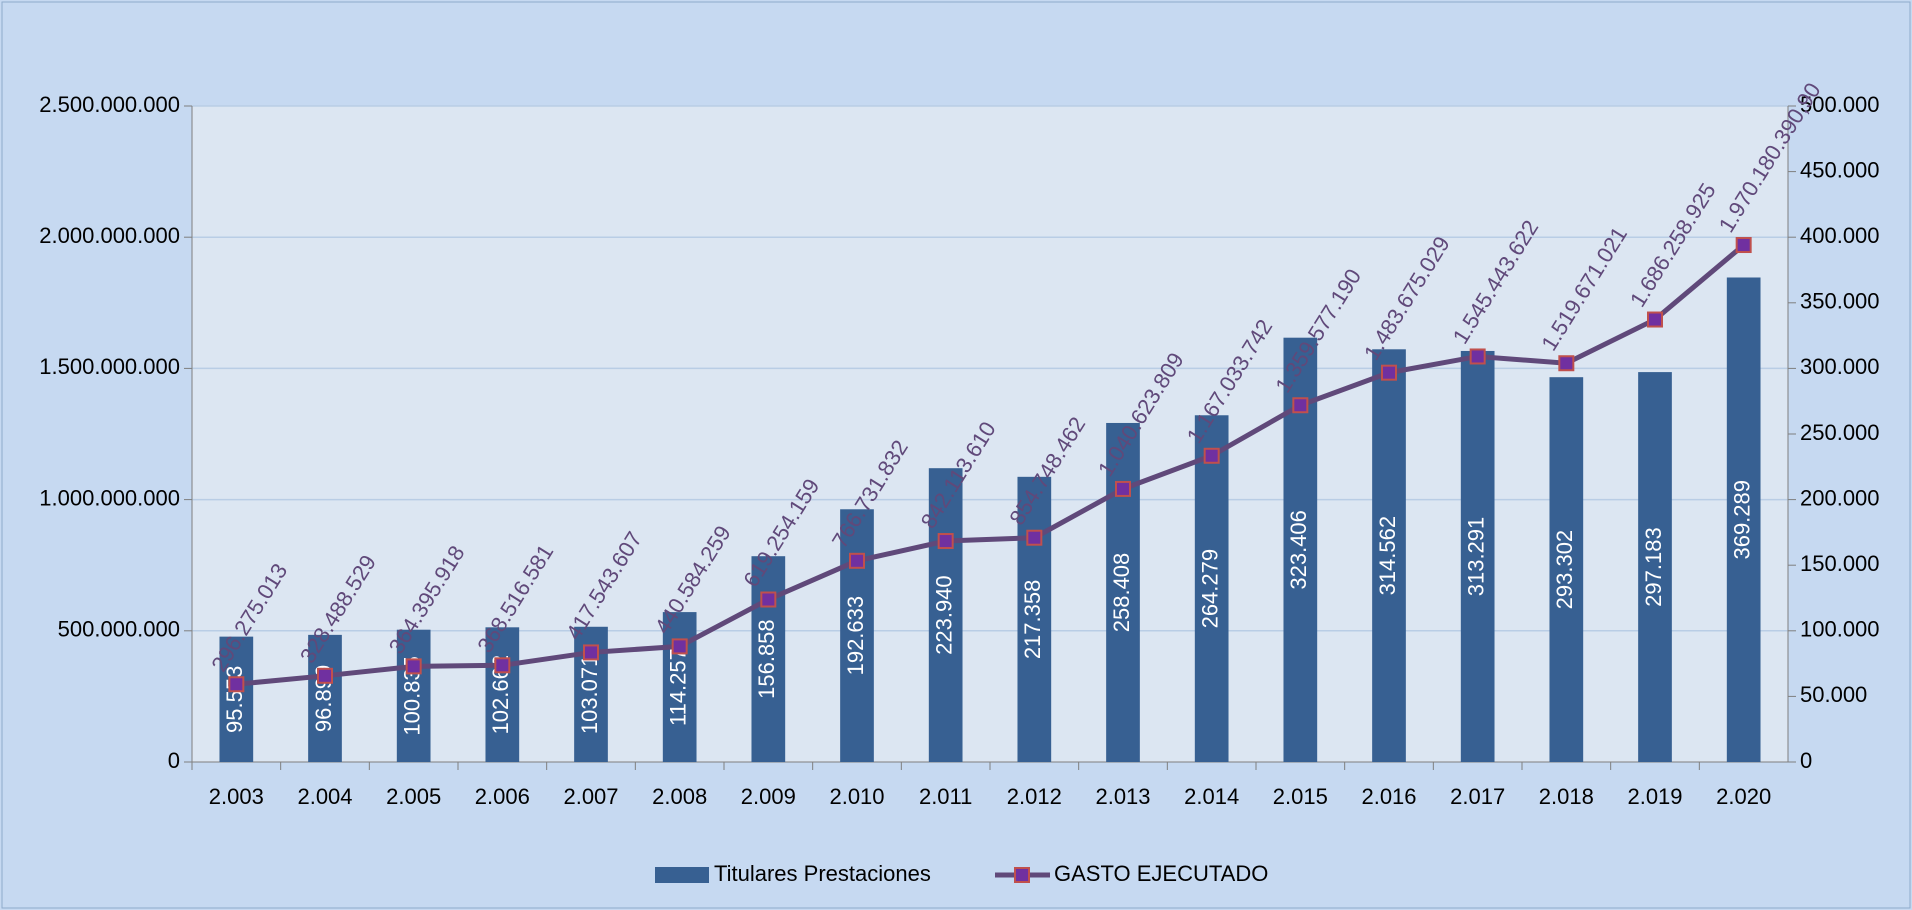  What do you see at coordinates (1161, 873) in the screenshot?
I see `legend-label: GASTO EJECUTADO` at bounding box center [1161, 873].